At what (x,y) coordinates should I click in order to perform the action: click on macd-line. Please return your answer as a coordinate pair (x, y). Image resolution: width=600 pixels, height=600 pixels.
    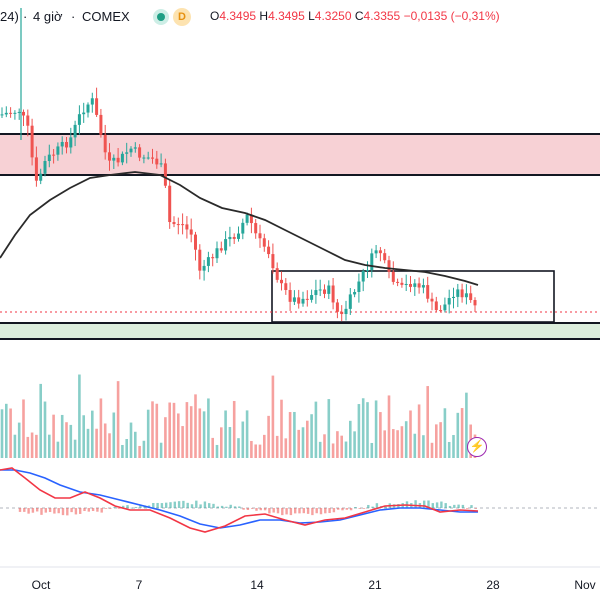
    Looking at the image, I should click on (239, 499).